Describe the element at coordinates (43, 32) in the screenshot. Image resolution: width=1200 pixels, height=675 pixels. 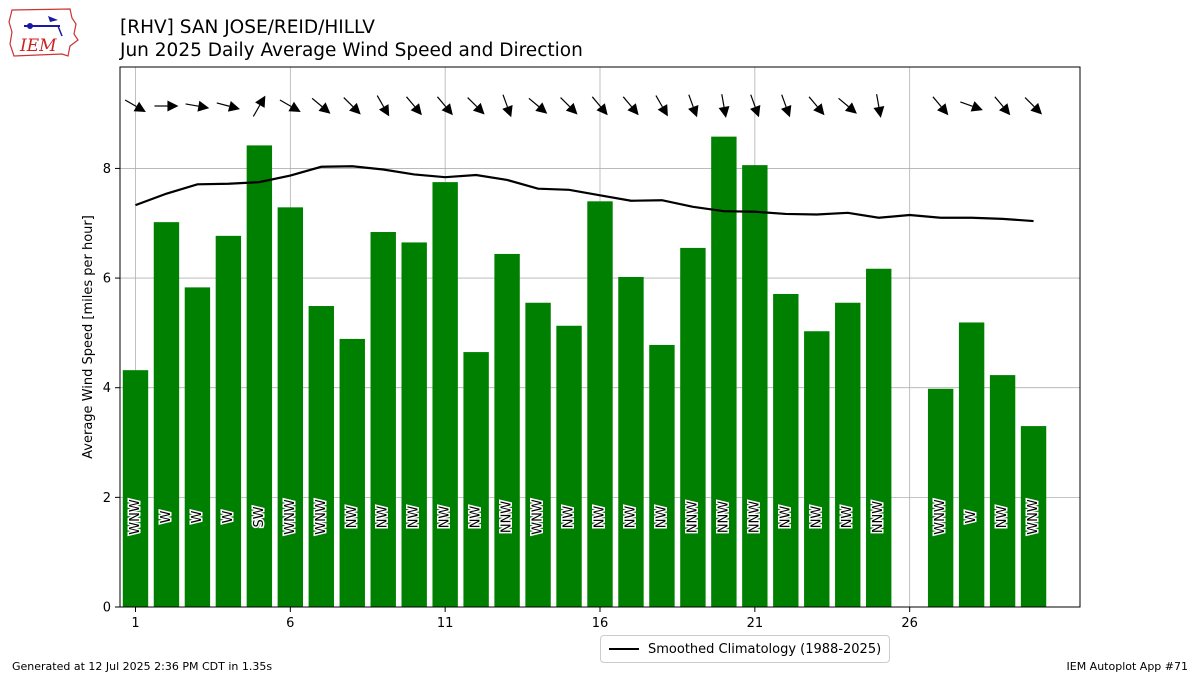
I see `iem-logo: IEM` at that location.